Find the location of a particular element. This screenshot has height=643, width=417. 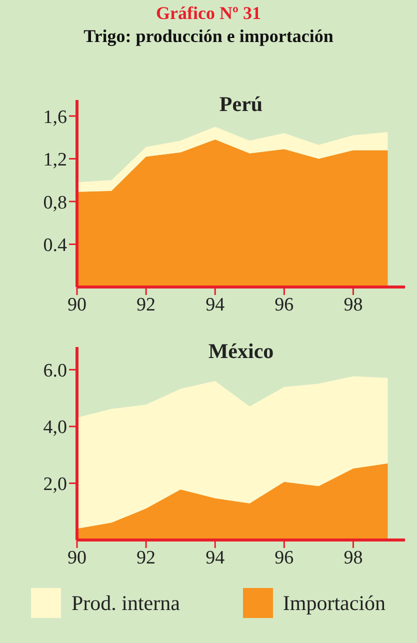

y-tick-label: 2,0 is located at coordinates (55, 484).